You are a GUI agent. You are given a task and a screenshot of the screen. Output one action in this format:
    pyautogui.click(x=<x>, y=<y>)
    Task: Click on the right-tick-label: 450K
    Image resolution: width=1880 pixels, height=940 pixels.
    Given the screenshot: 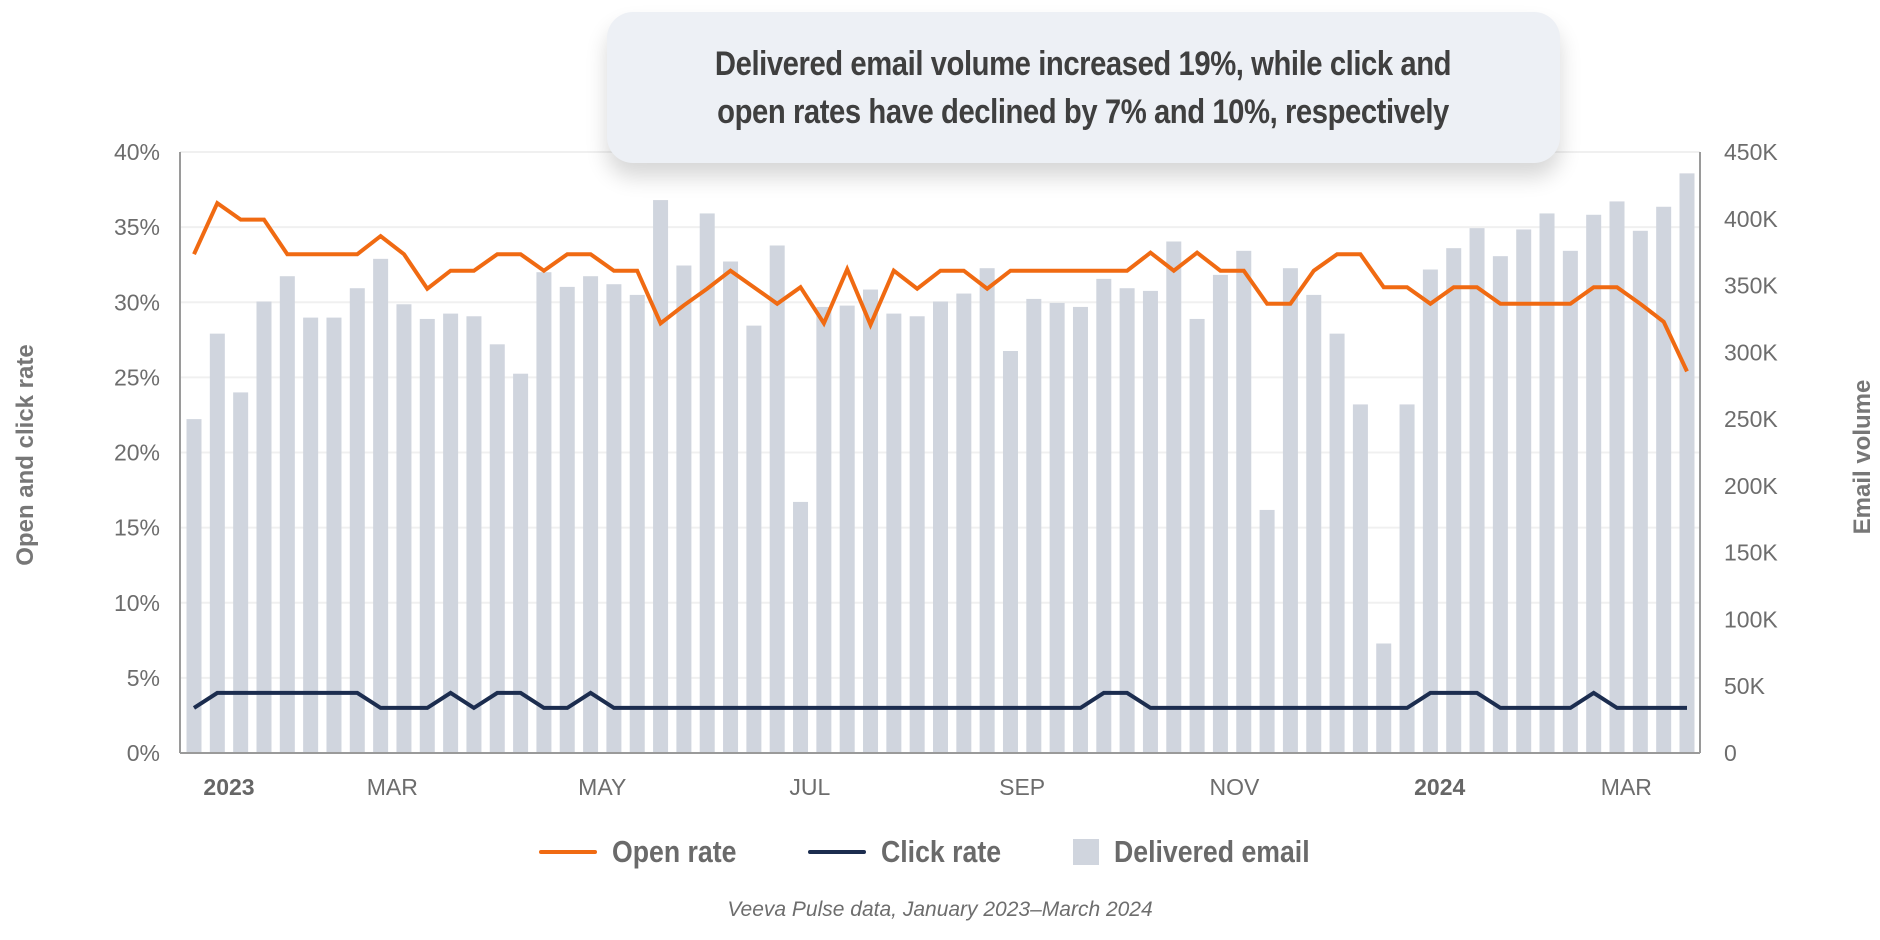 What is the action you would take?
    pyautogui.click(x=1751, y=152)
    